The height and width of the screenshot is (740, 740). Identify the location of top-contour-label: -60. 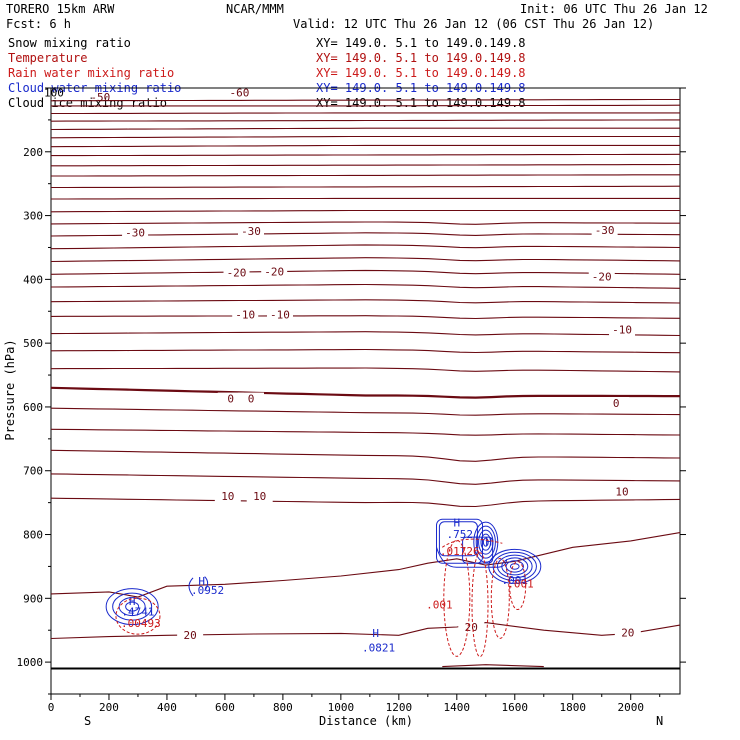
(239, 93).